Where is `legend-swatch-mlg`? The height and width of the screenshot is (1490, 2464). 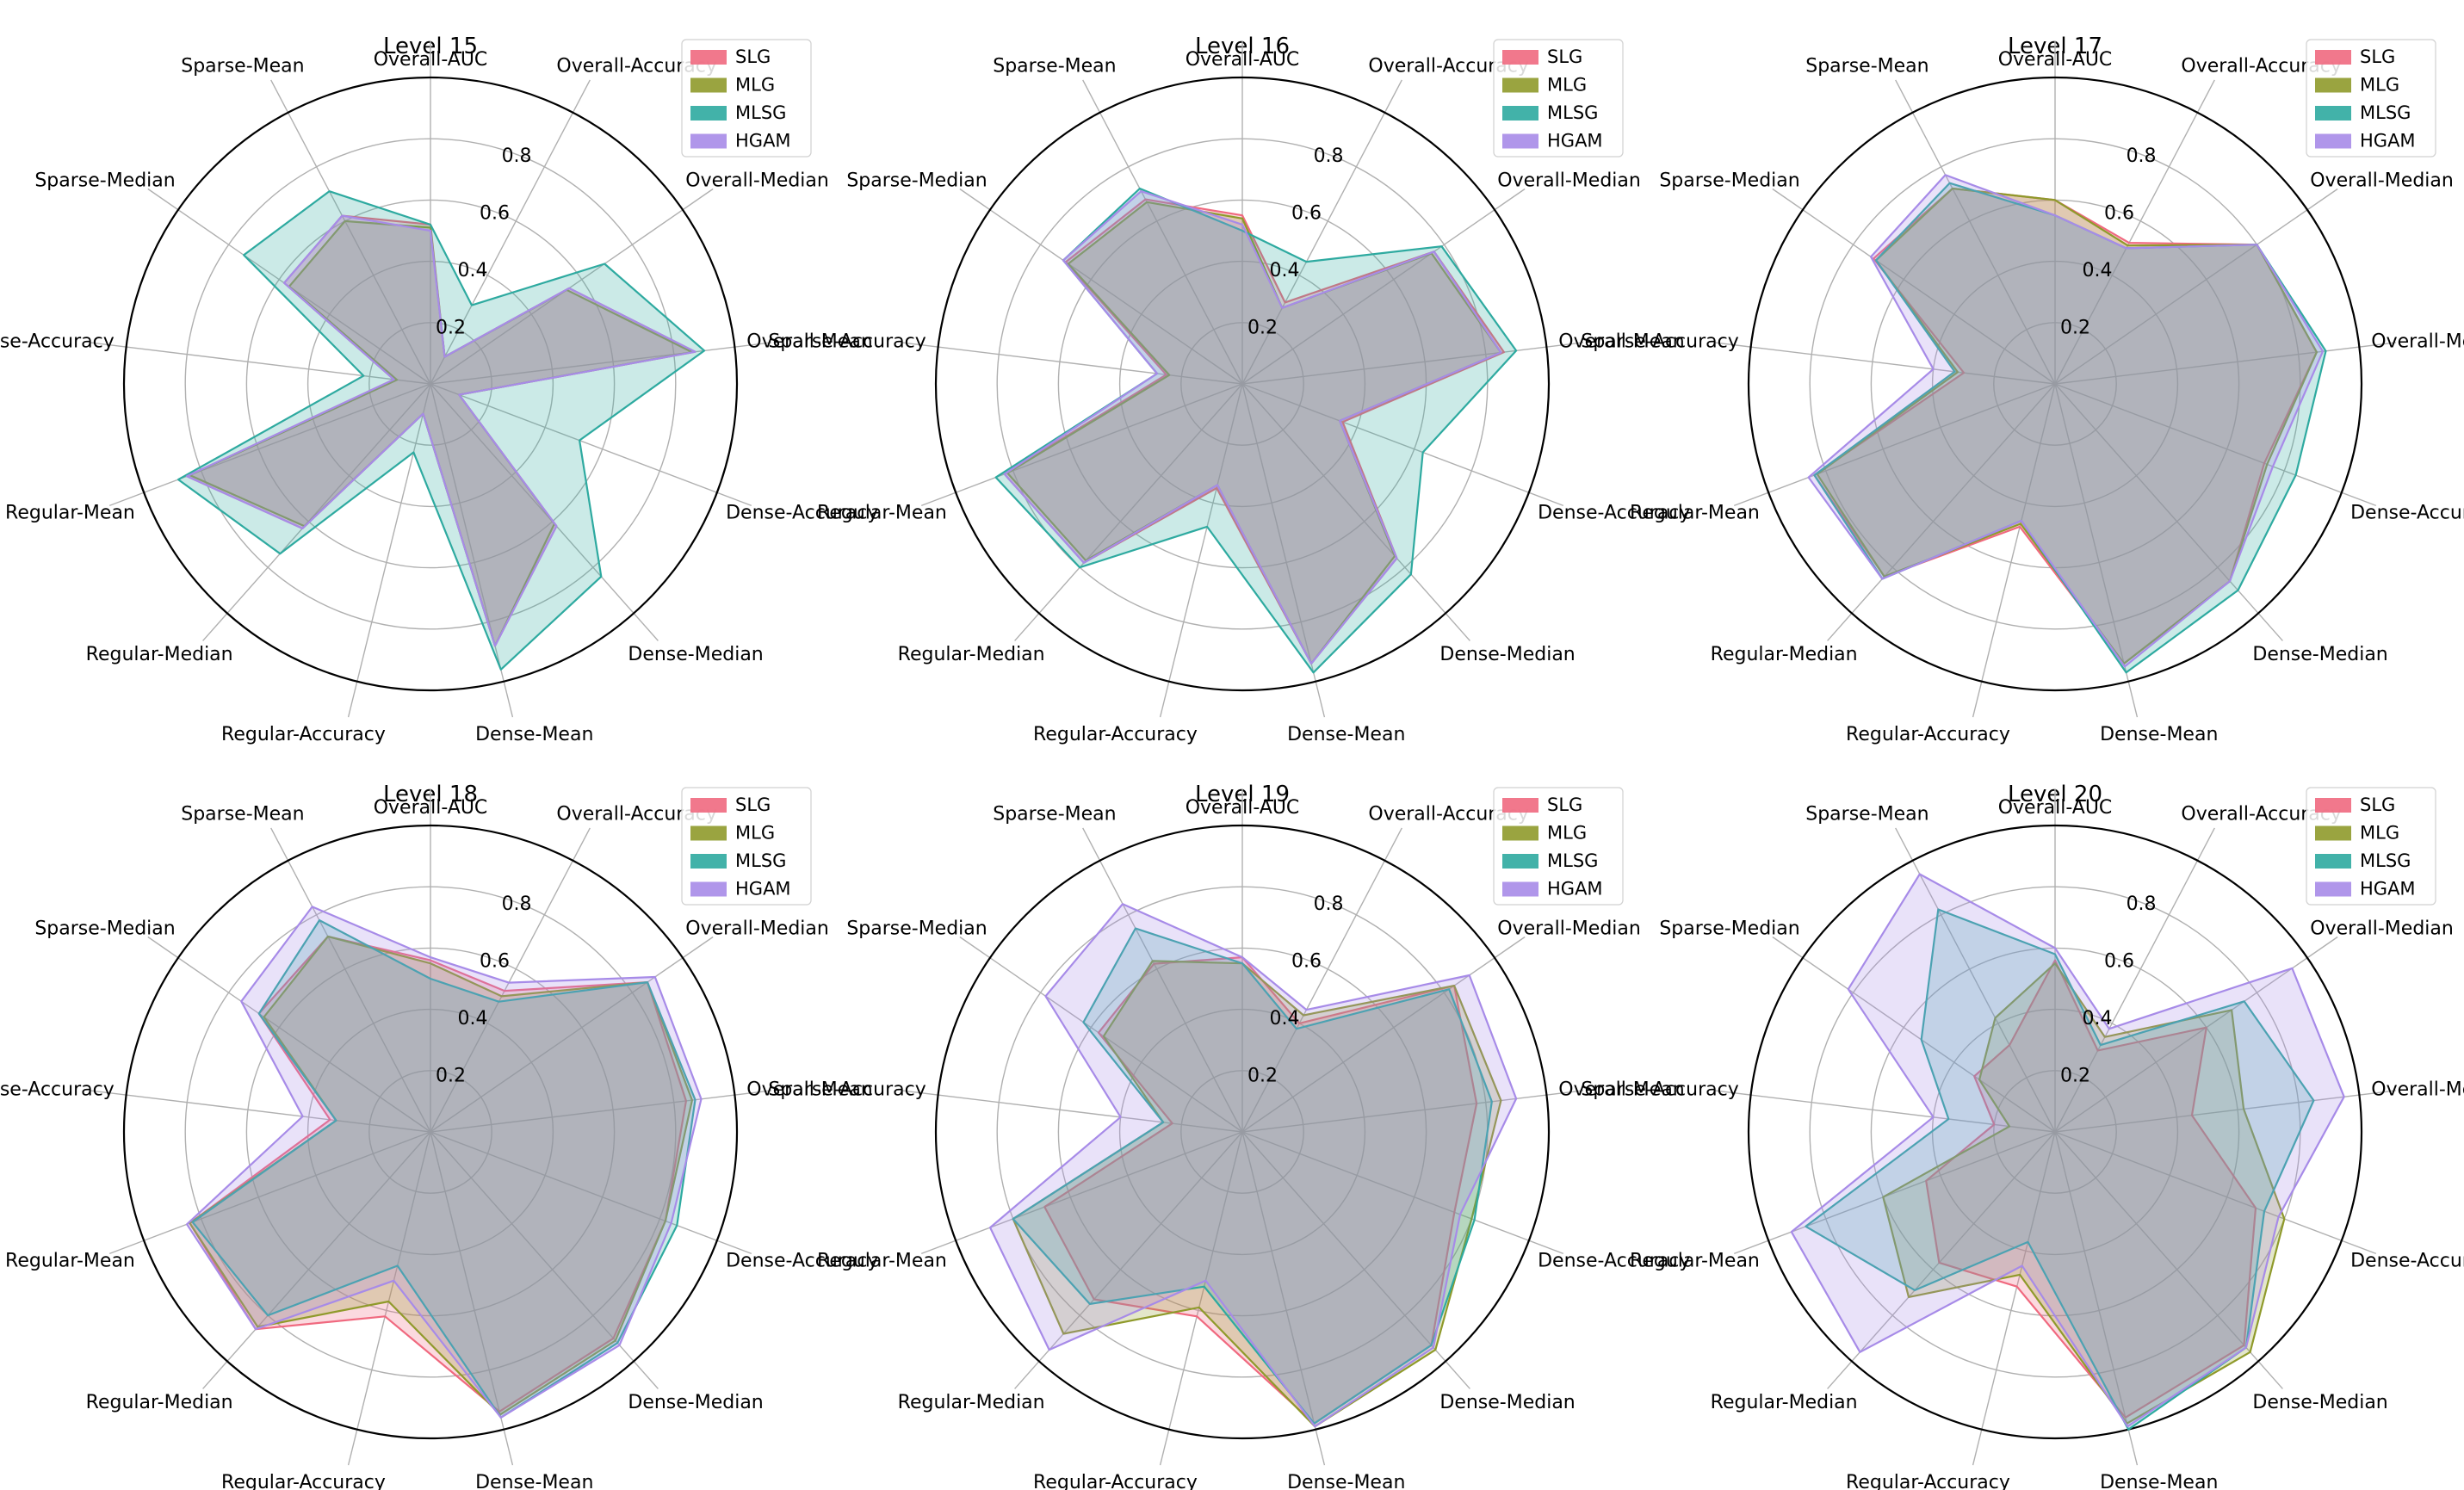 legend-swatch-mlg is located at coordinates (1520, 833).